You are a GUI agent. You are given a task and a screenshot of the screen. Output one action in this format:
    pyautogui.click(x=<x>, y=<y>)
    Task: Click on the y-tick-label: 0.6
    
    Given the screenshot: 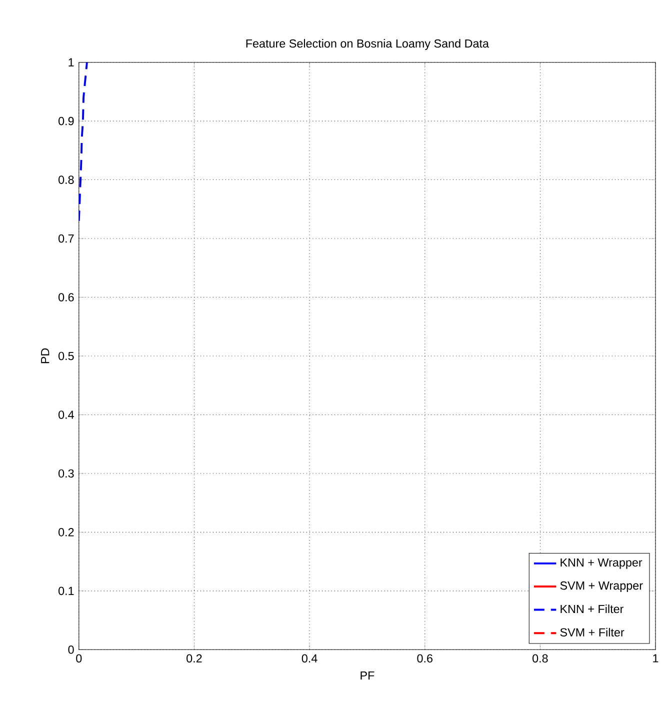 What is the action you would take?
    pyautogui.click(x=66, y=297)
    